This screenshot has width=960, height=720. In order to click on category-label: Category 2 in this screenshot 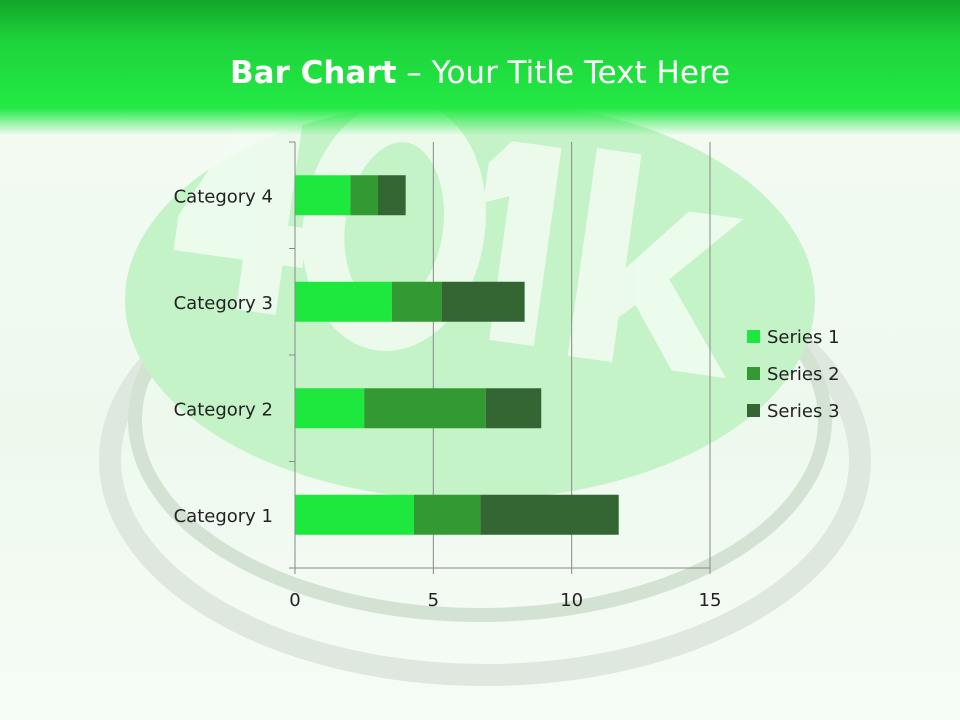, I will do `click(223, 409)`.